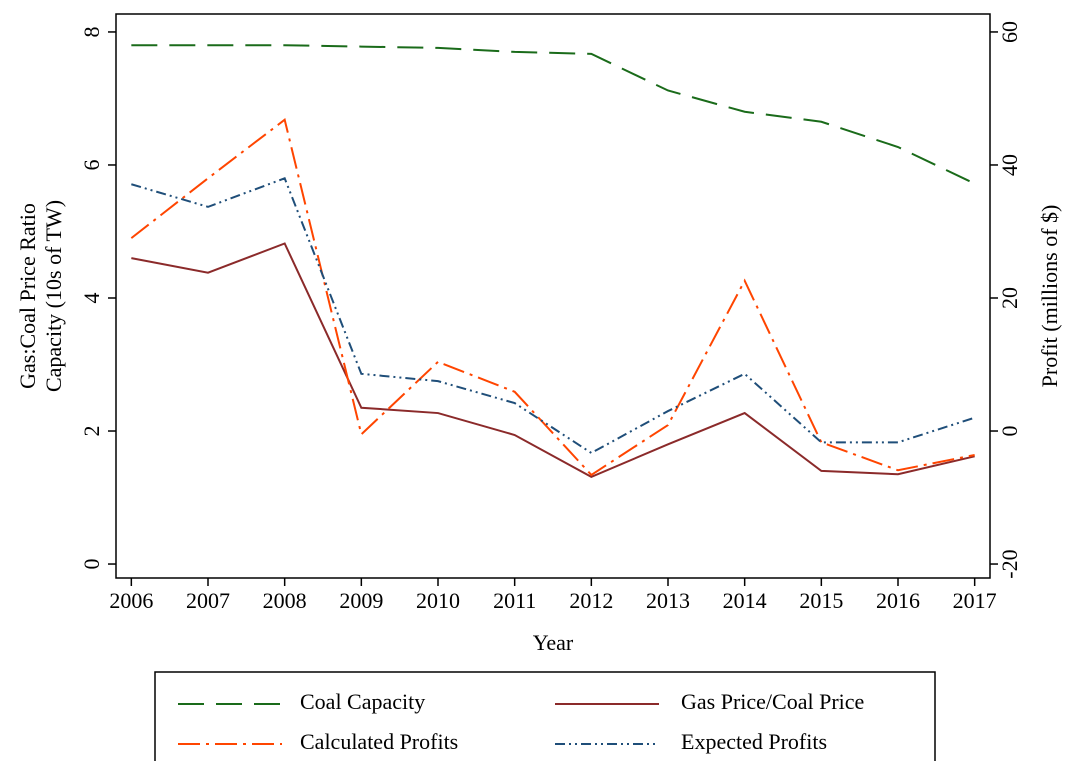  What do you see at coordinates (975, 600) in the screenshot?
I see `x-tick-label: 2017` at bounding box center [975, 600].